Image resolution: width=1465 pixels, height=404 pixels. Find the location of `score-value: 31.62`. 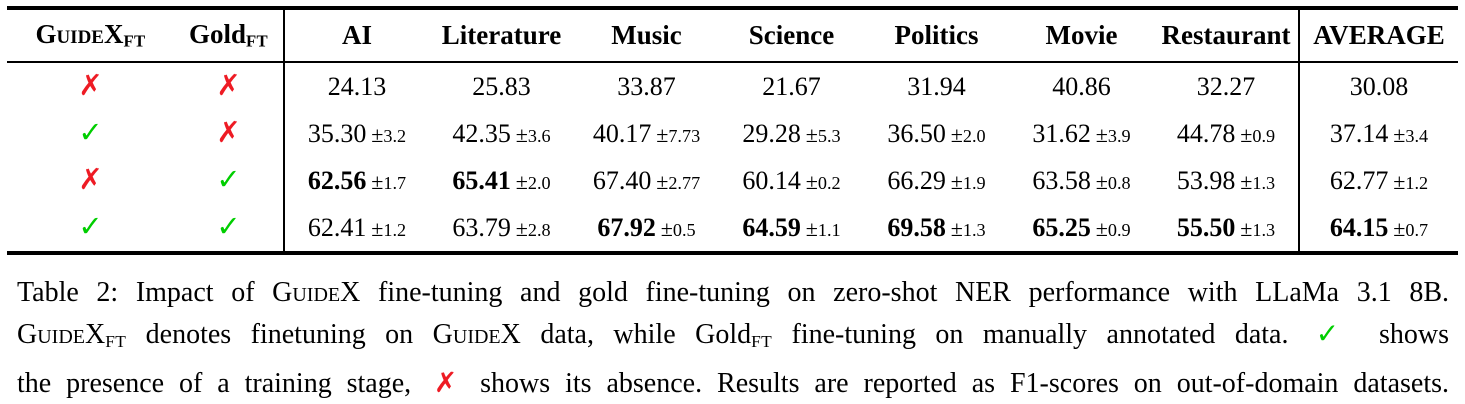

score-value: 31.62 is located at coordinates (1061, 133).